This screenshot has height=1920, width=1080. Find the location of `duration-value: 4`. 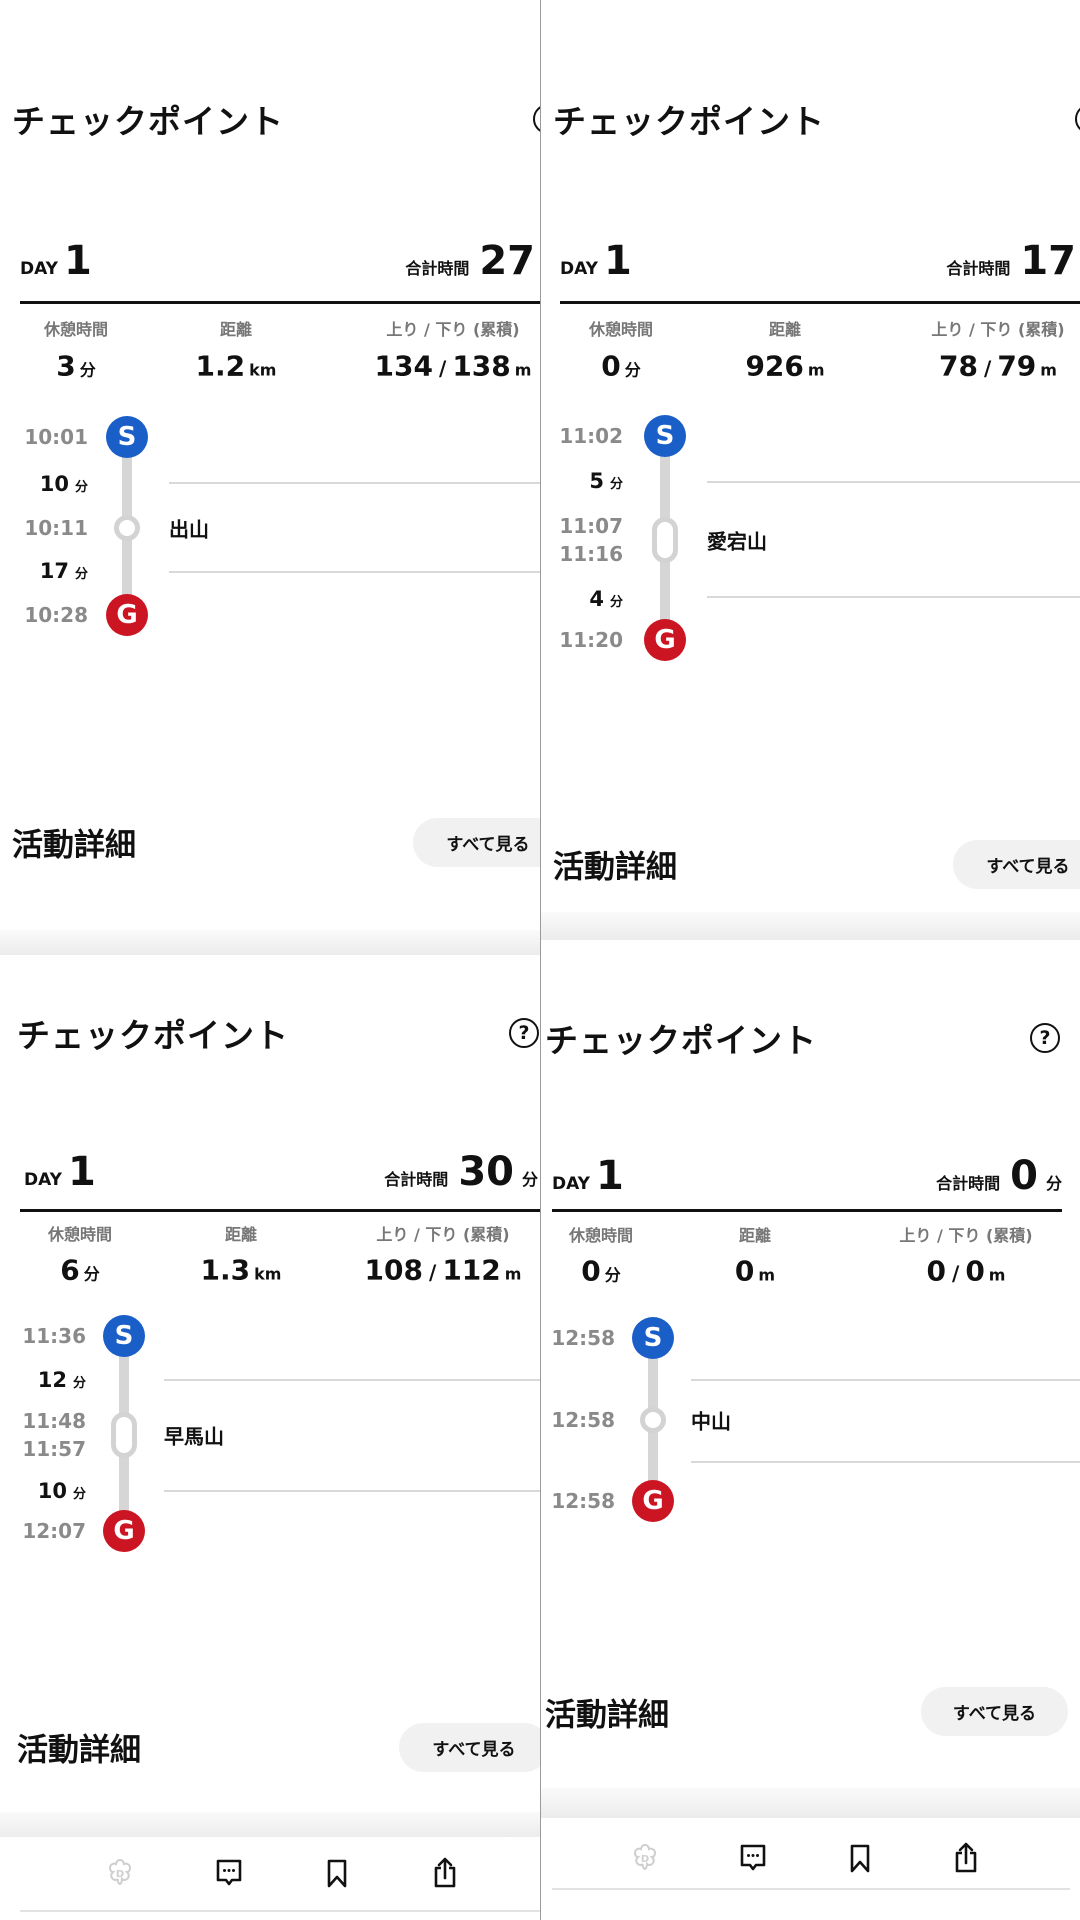

duration-value: 4 is located at coordinates (596, 599).